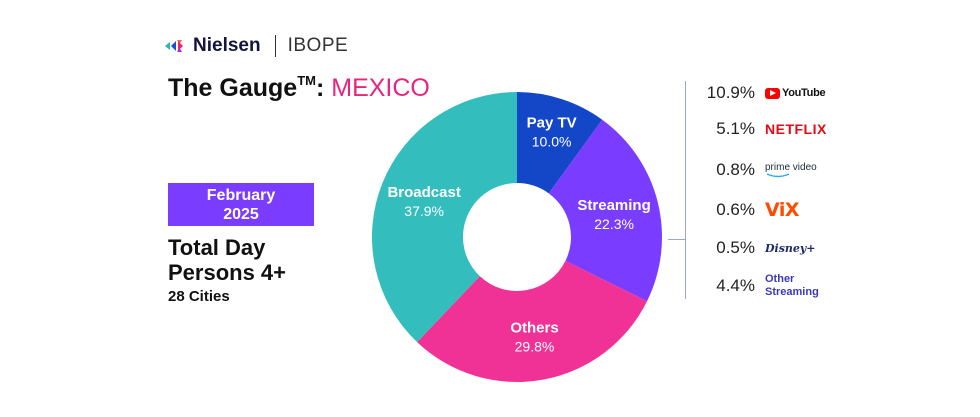  What do you see at coordinates (241, 195) in the screenshot?
I see `period-month: February` at bounding box center [241, 195].